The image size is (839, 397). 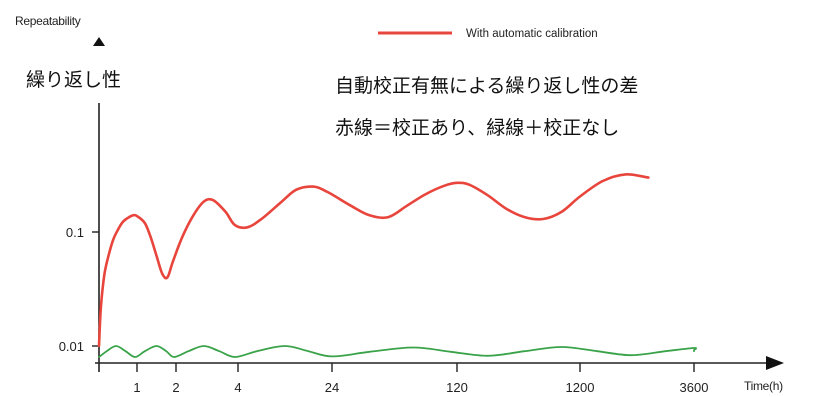 I want to click on x-tick-label: 24, so click(x=332, y=387).